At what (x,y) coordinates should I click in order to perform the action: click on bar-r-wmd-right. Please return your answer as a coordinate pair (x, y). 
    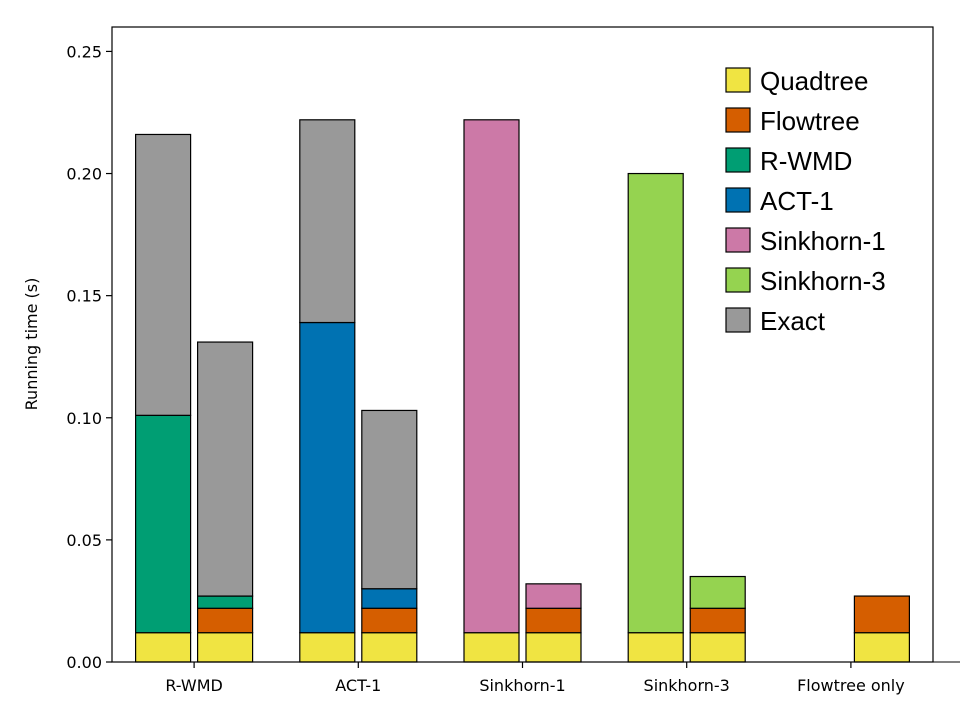
    Looking at the image, I should click on (225, 502).